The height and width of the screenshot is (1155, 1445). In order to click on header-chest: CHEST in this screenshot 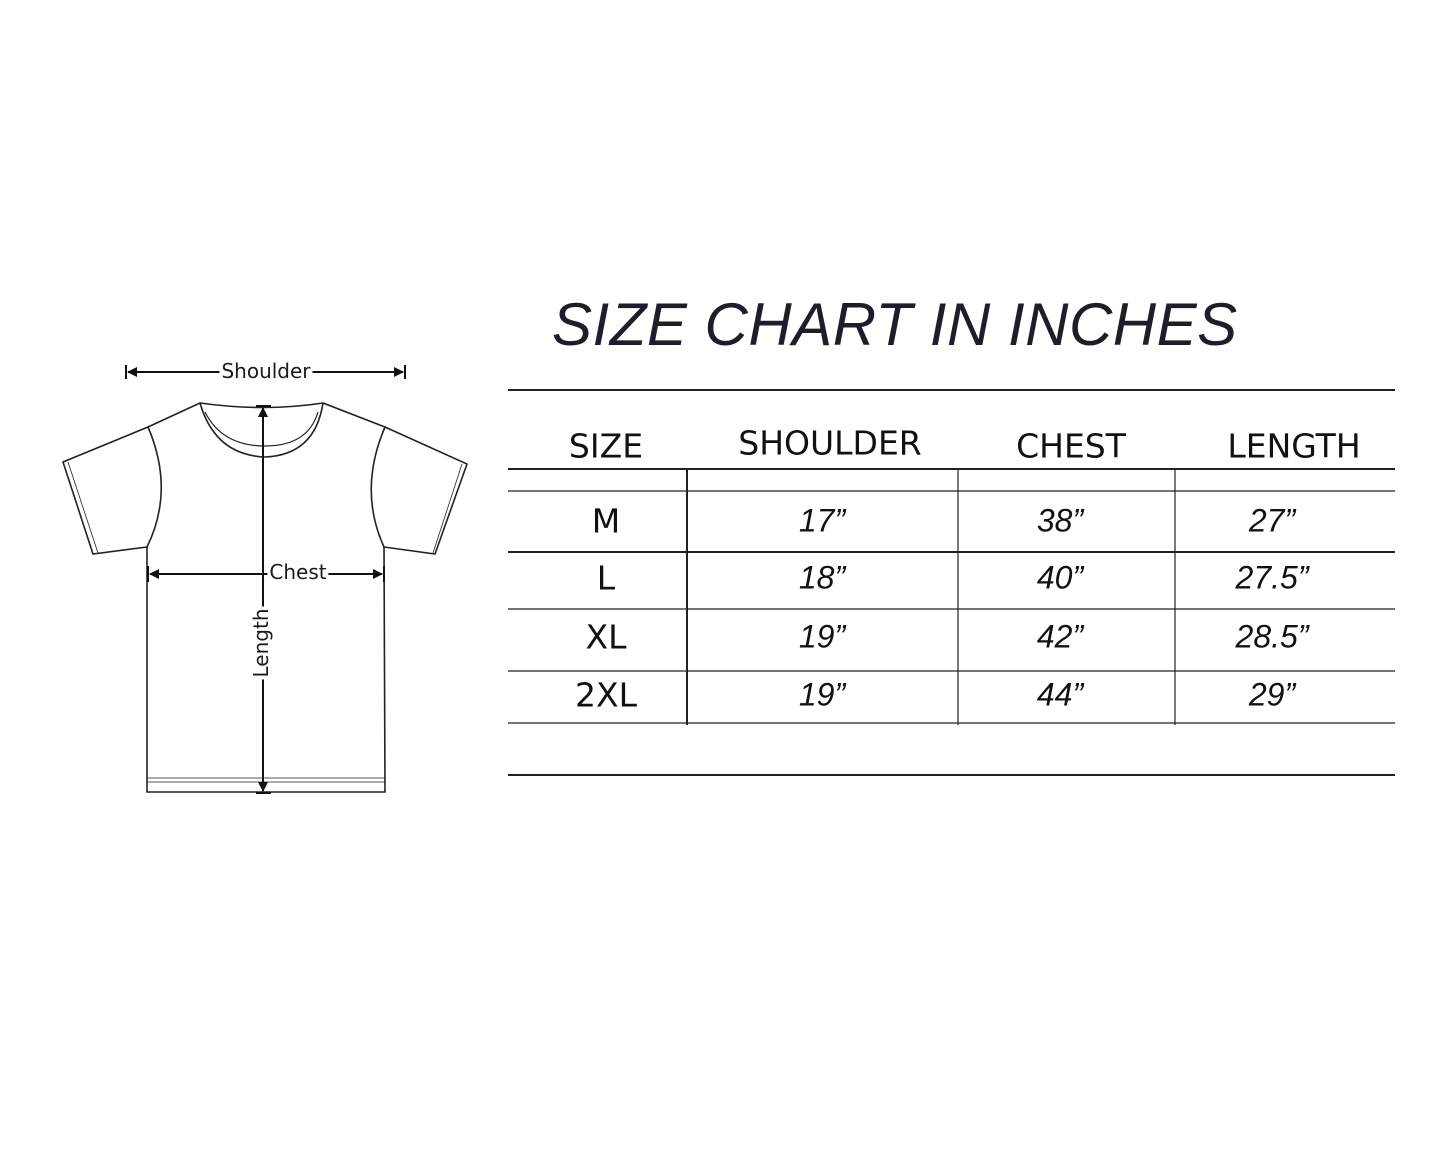, I will do `click(1071, 446)`.